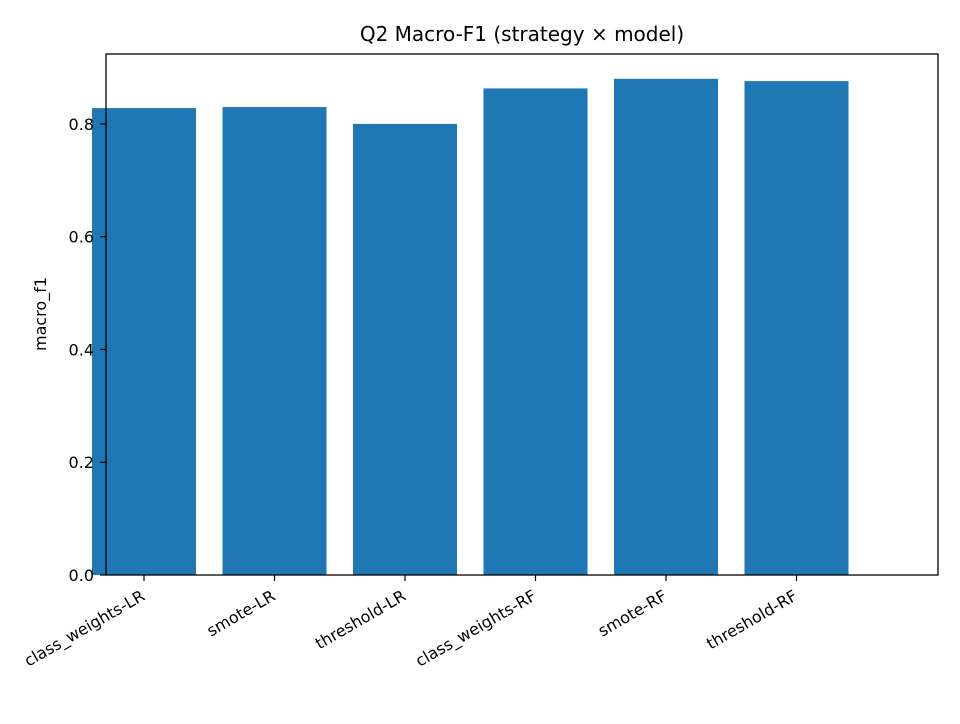  What do you see at coordinates (81, 462) in the screenshot?
I see `y-tick-label: 0.2` at bounding box center [81, 462].